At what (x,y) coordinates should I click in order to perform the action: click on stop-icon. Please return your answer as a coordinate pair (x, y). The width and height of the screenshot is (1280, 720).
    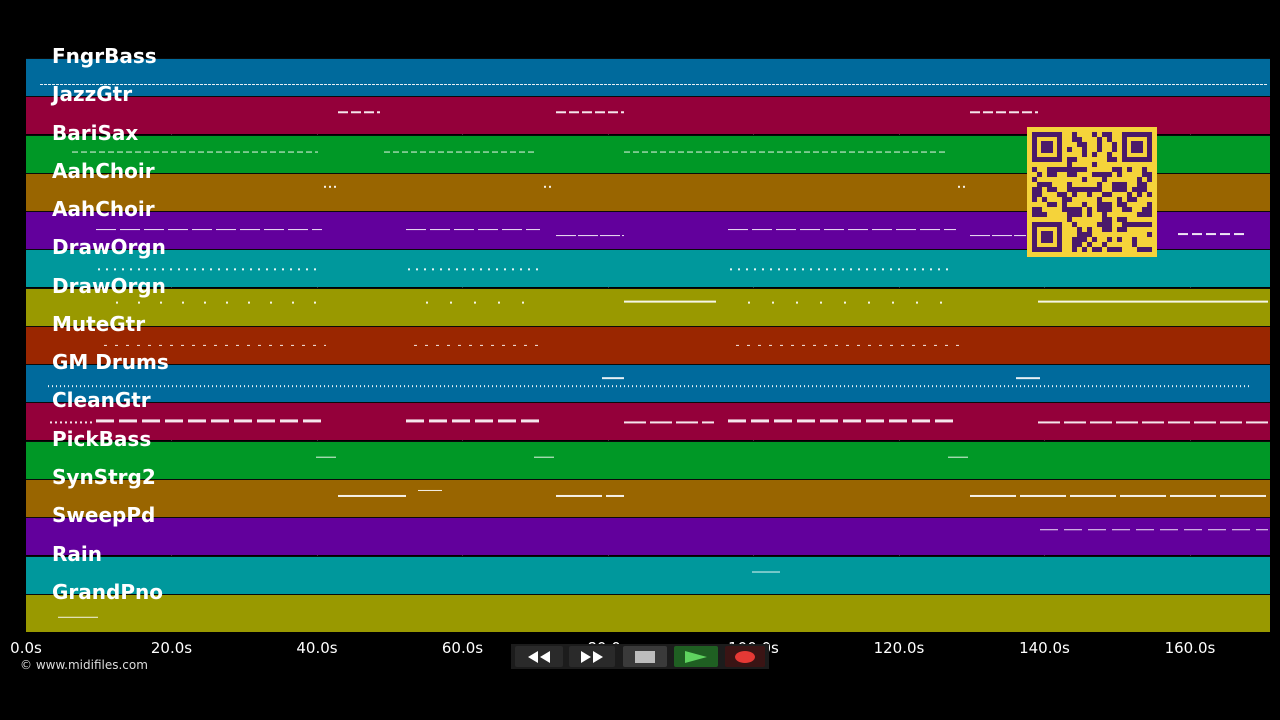
    Looking at the image, I should click on (645, 656).